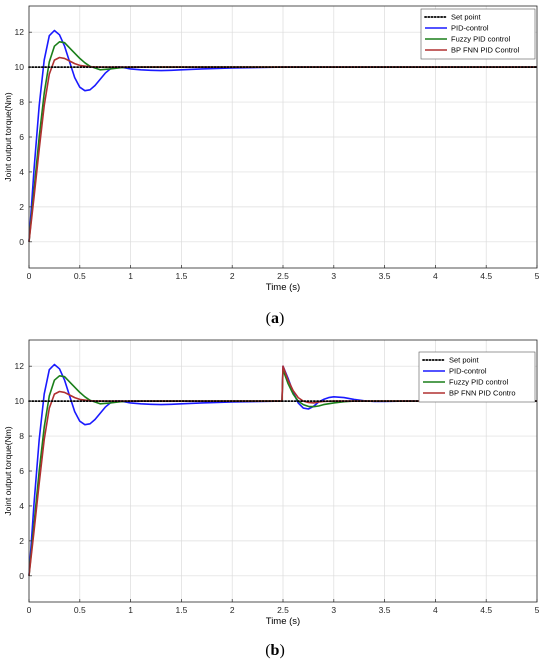 The image size is (550, 663). I want to click on y-ticks-a: 0 2 4 6 8 10 12, so click(23, 137).